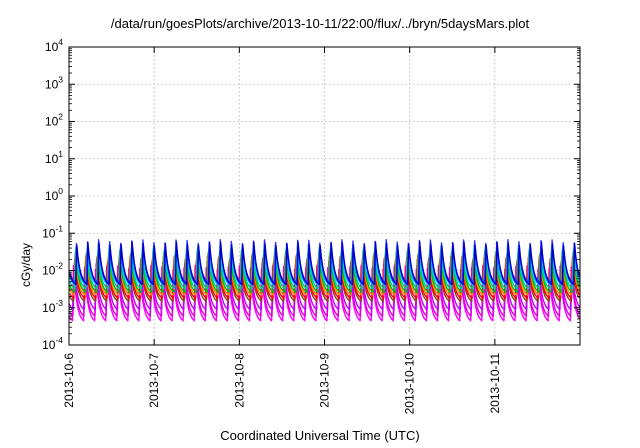  Describe the element at coordinates (26, 265) in the screenshot. I see `y-axis-label: cGy/day` at that location.